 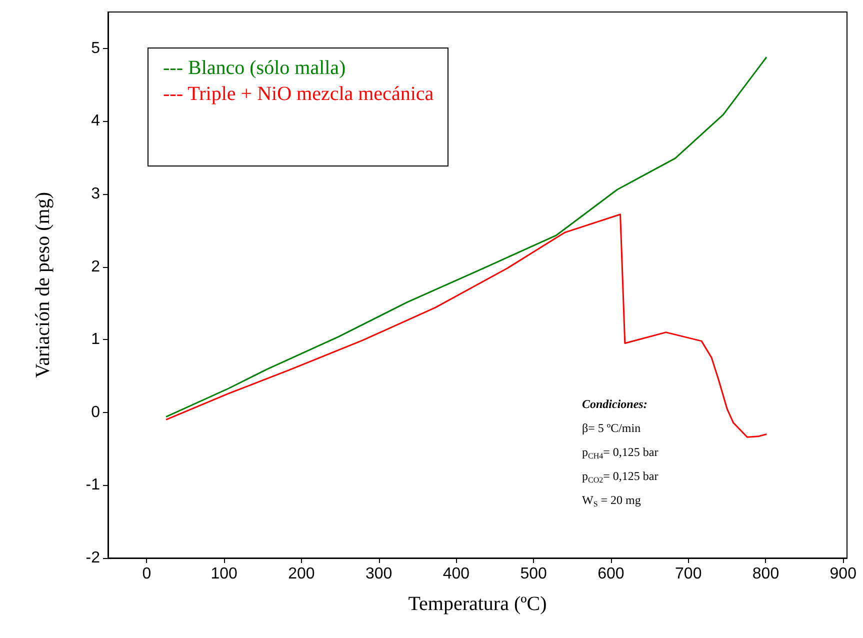 What do you see at coordinates (254, 68) in the screenshot?
I see `text: --- Blanco (sólo malla)` at bounding box center [254, 68].